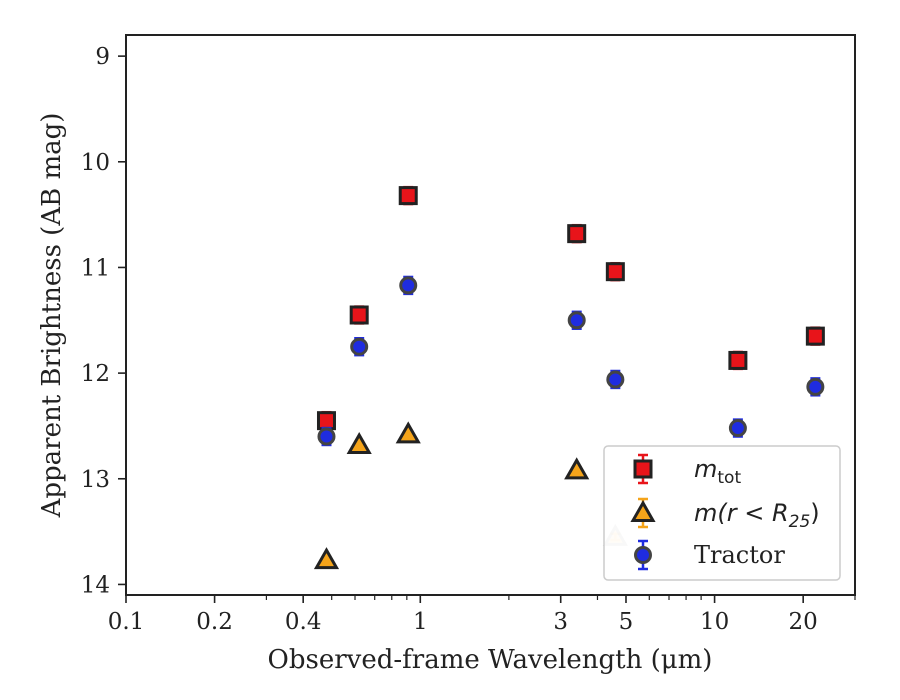 The width and height of the screenshot is (900, 700). Describe the element at coordinates (95, 480) in the screenshot. I see `y-tick-label: 13` at that location.